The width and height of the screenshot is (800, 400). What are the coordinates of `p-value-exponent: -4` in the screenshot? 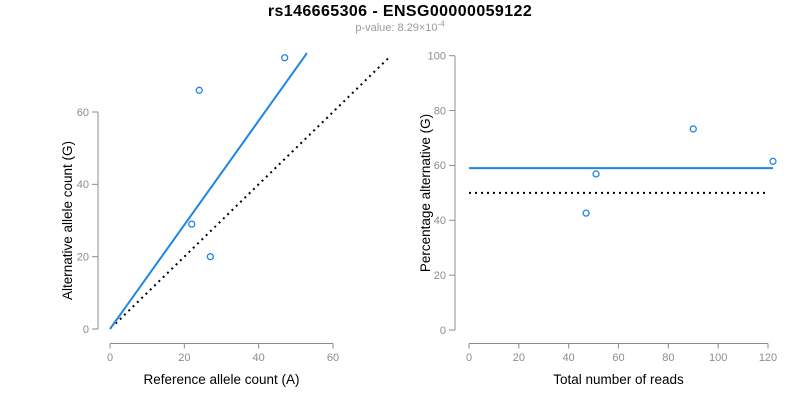 It's located at (441, 24).